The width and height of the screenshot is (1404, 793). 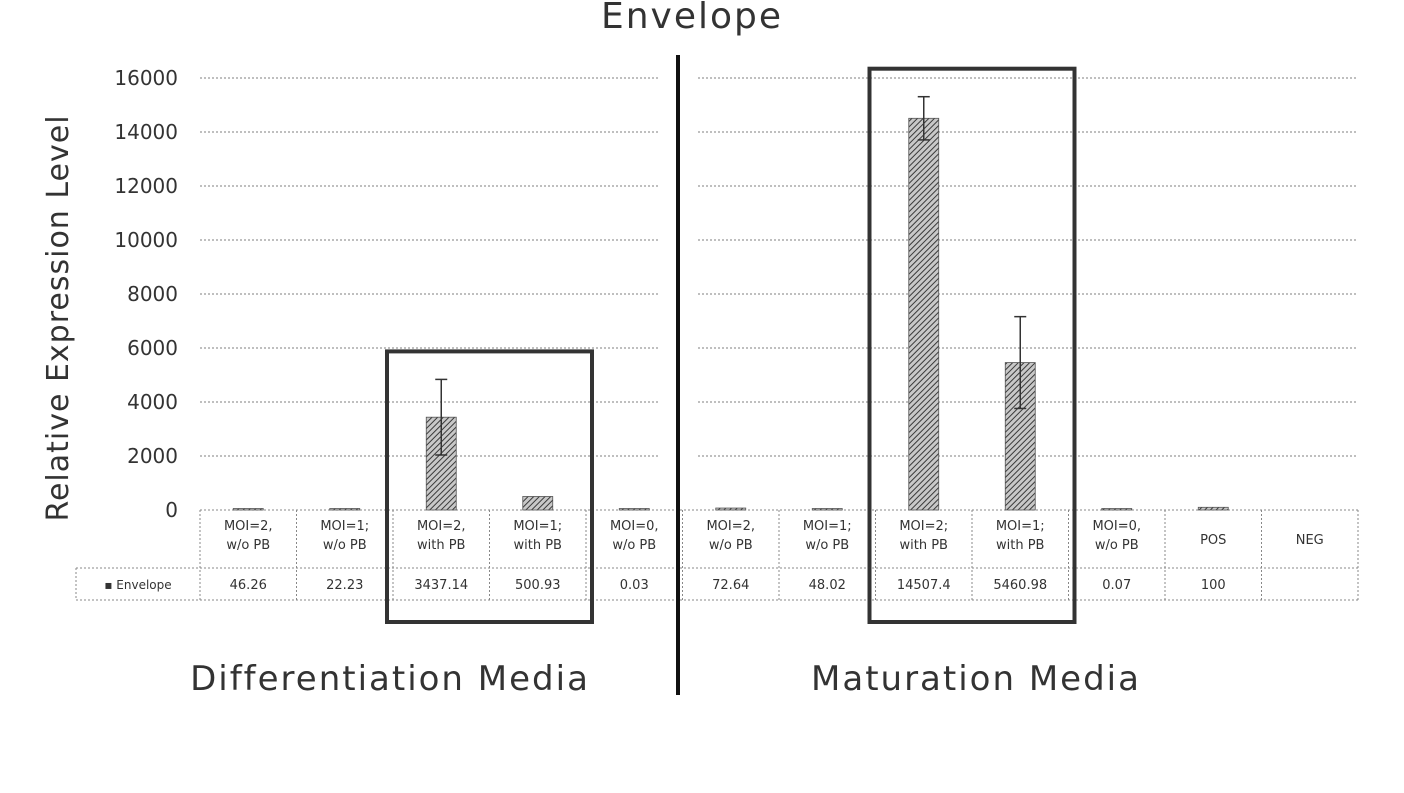 I want to click on table-value: 14507.4, so click(x=924, y=585).